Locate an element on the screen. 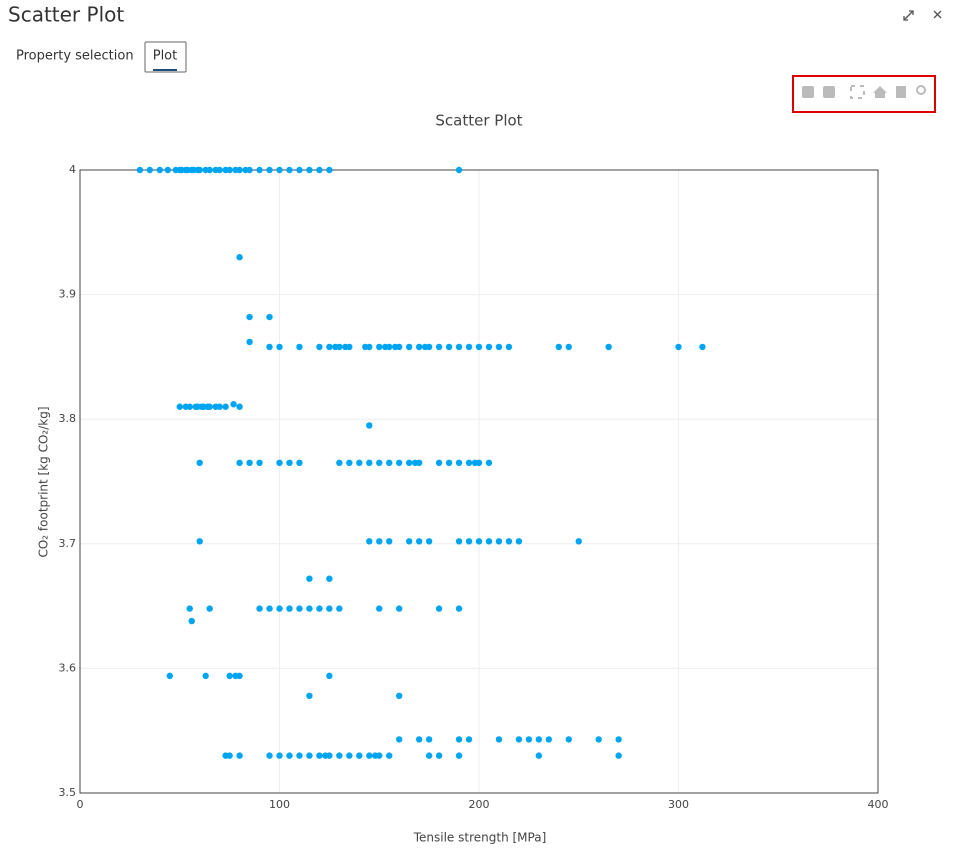 This screenshot has height=854, width=957. x-tick-label: 100 is located at coordinates (279, 804).